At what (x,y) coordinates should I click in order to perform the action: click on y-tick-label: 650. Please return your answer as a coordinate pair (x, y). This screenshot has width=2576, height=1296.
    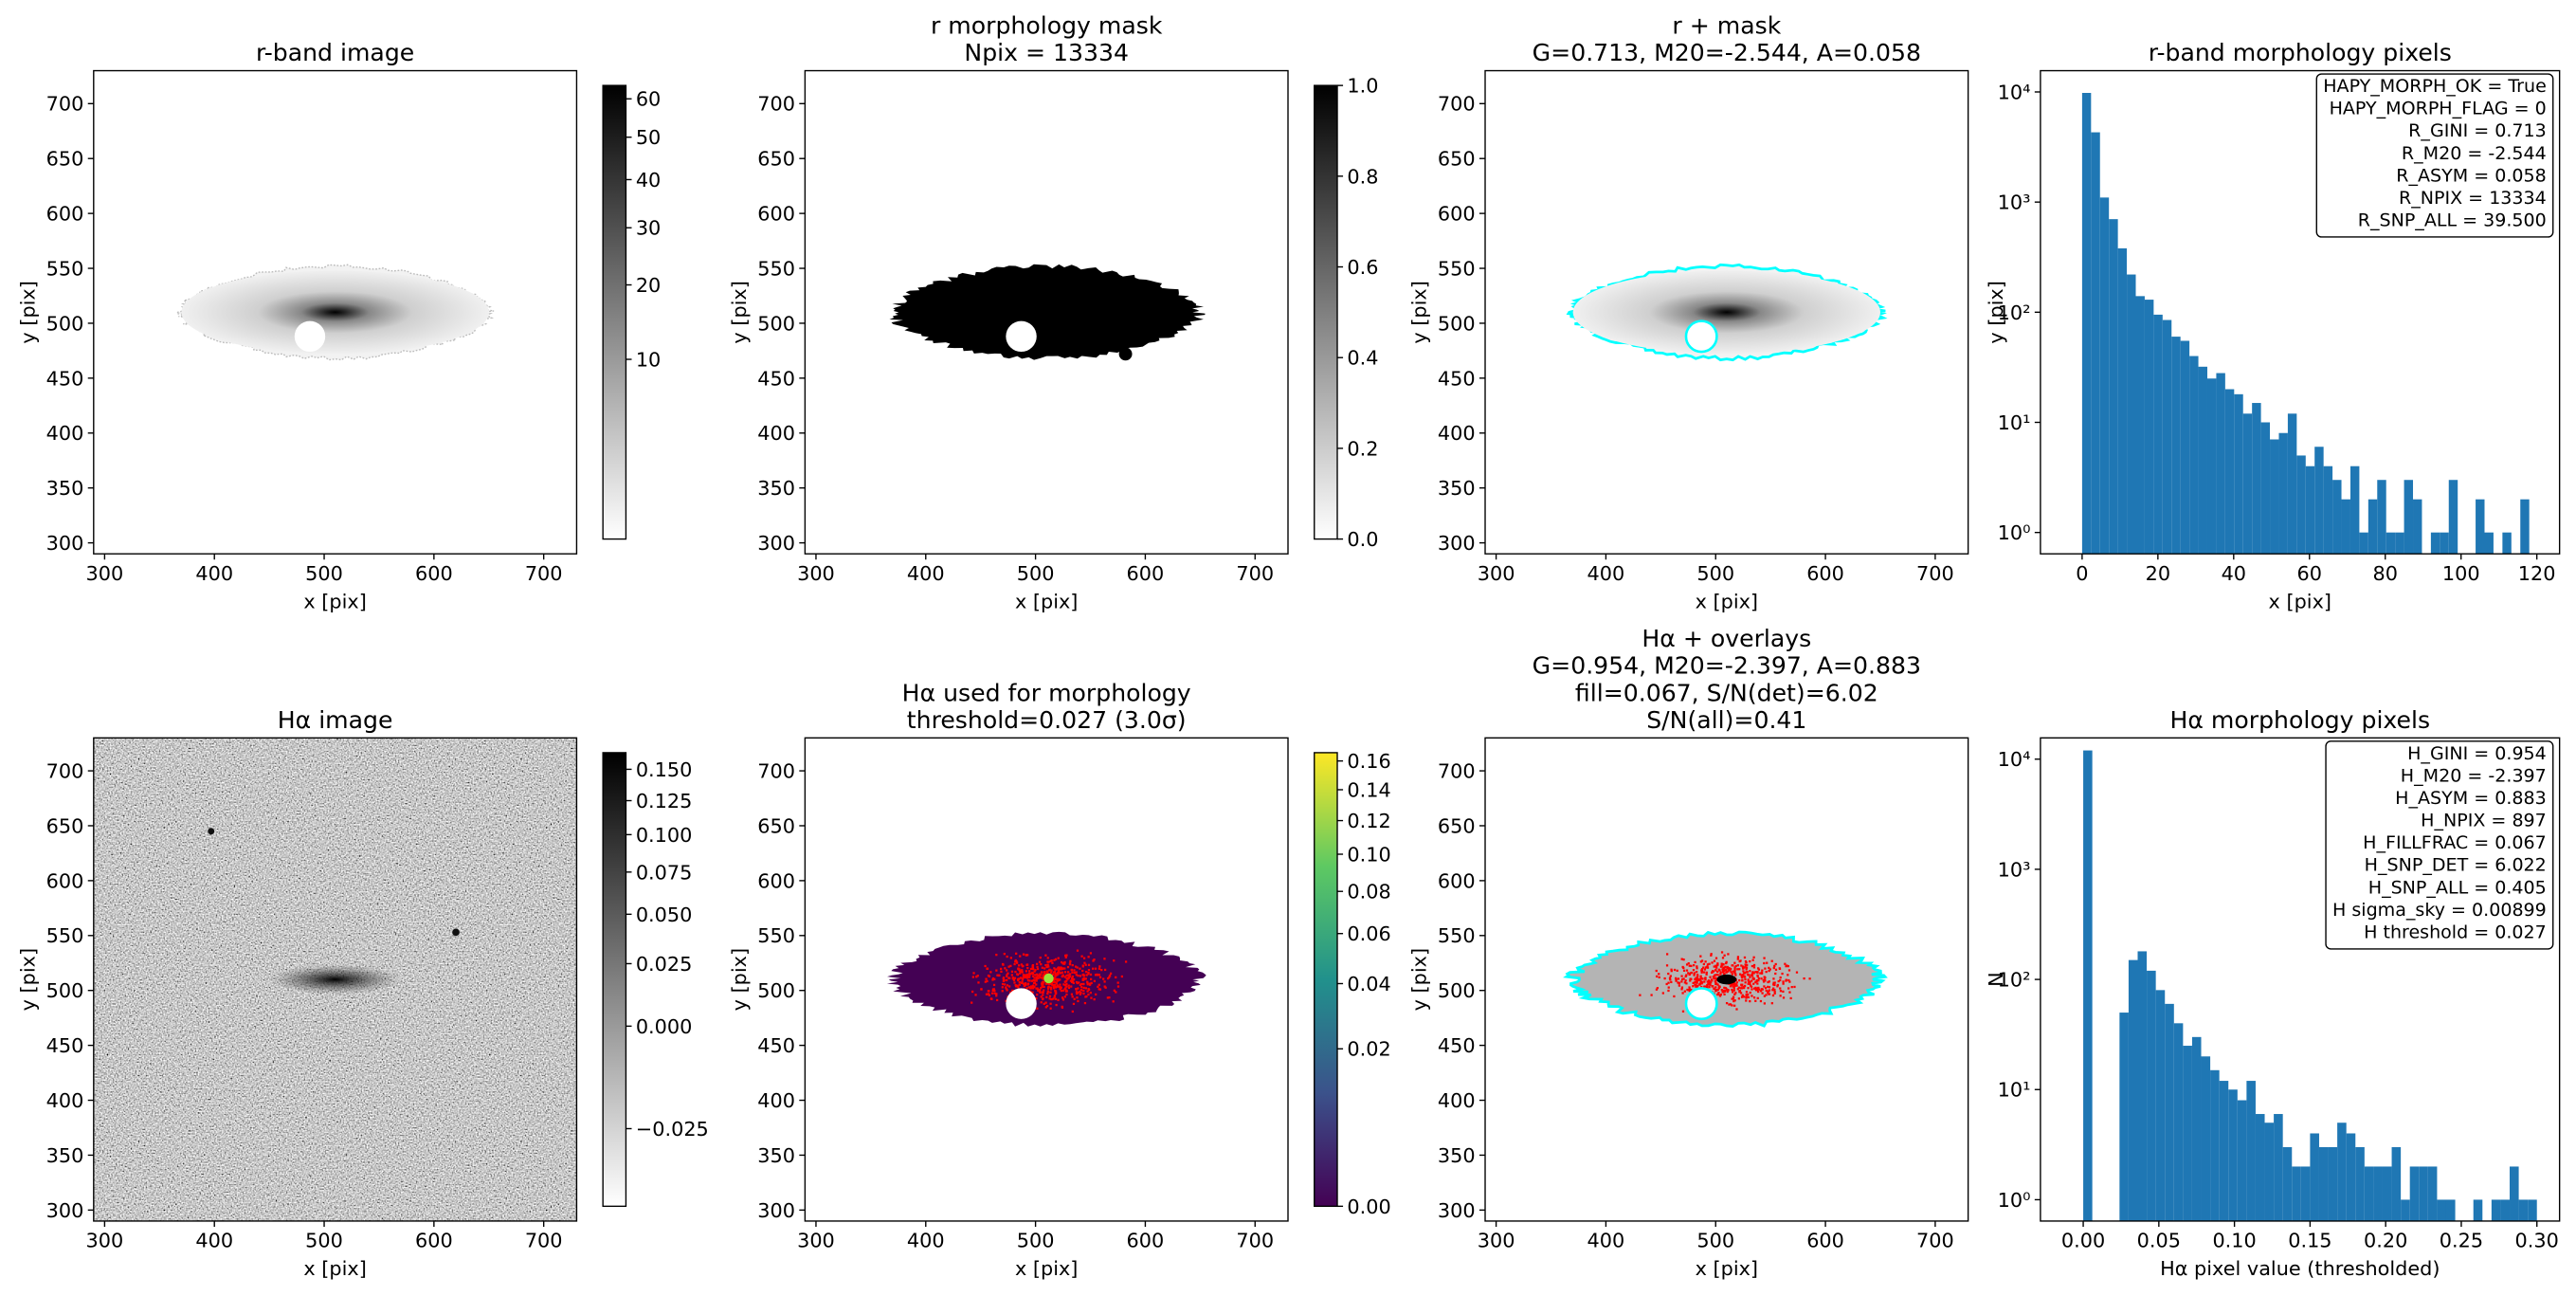
    Looking at the image, I should click on (1457, 160).